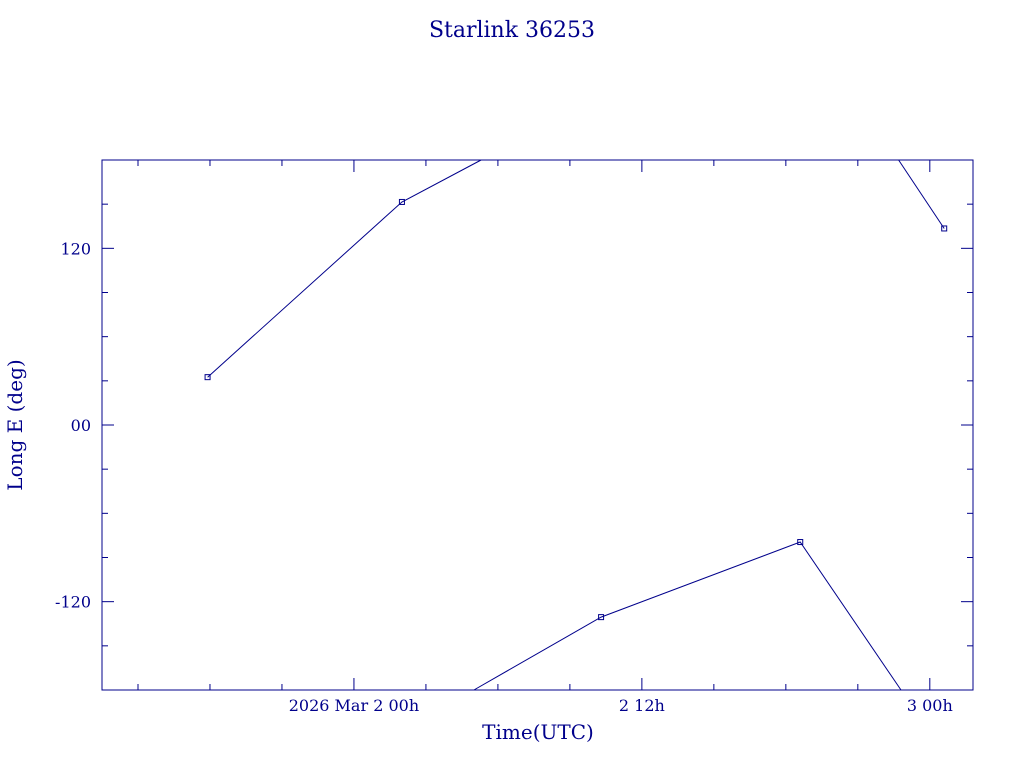 Image resolution: width=1024 pixels, height=768 pixels. I want to click on y-tick-label: -120, so click(73, 602).